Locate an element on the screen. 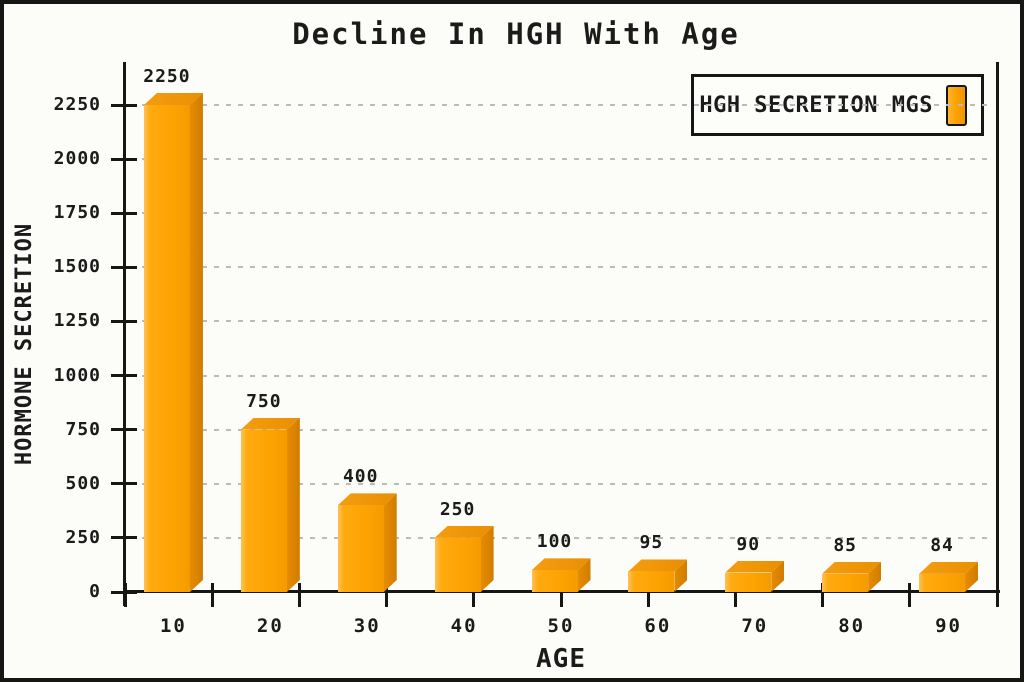  chart-title: Decline In HGH With Age is located at coordinates (516, 34).